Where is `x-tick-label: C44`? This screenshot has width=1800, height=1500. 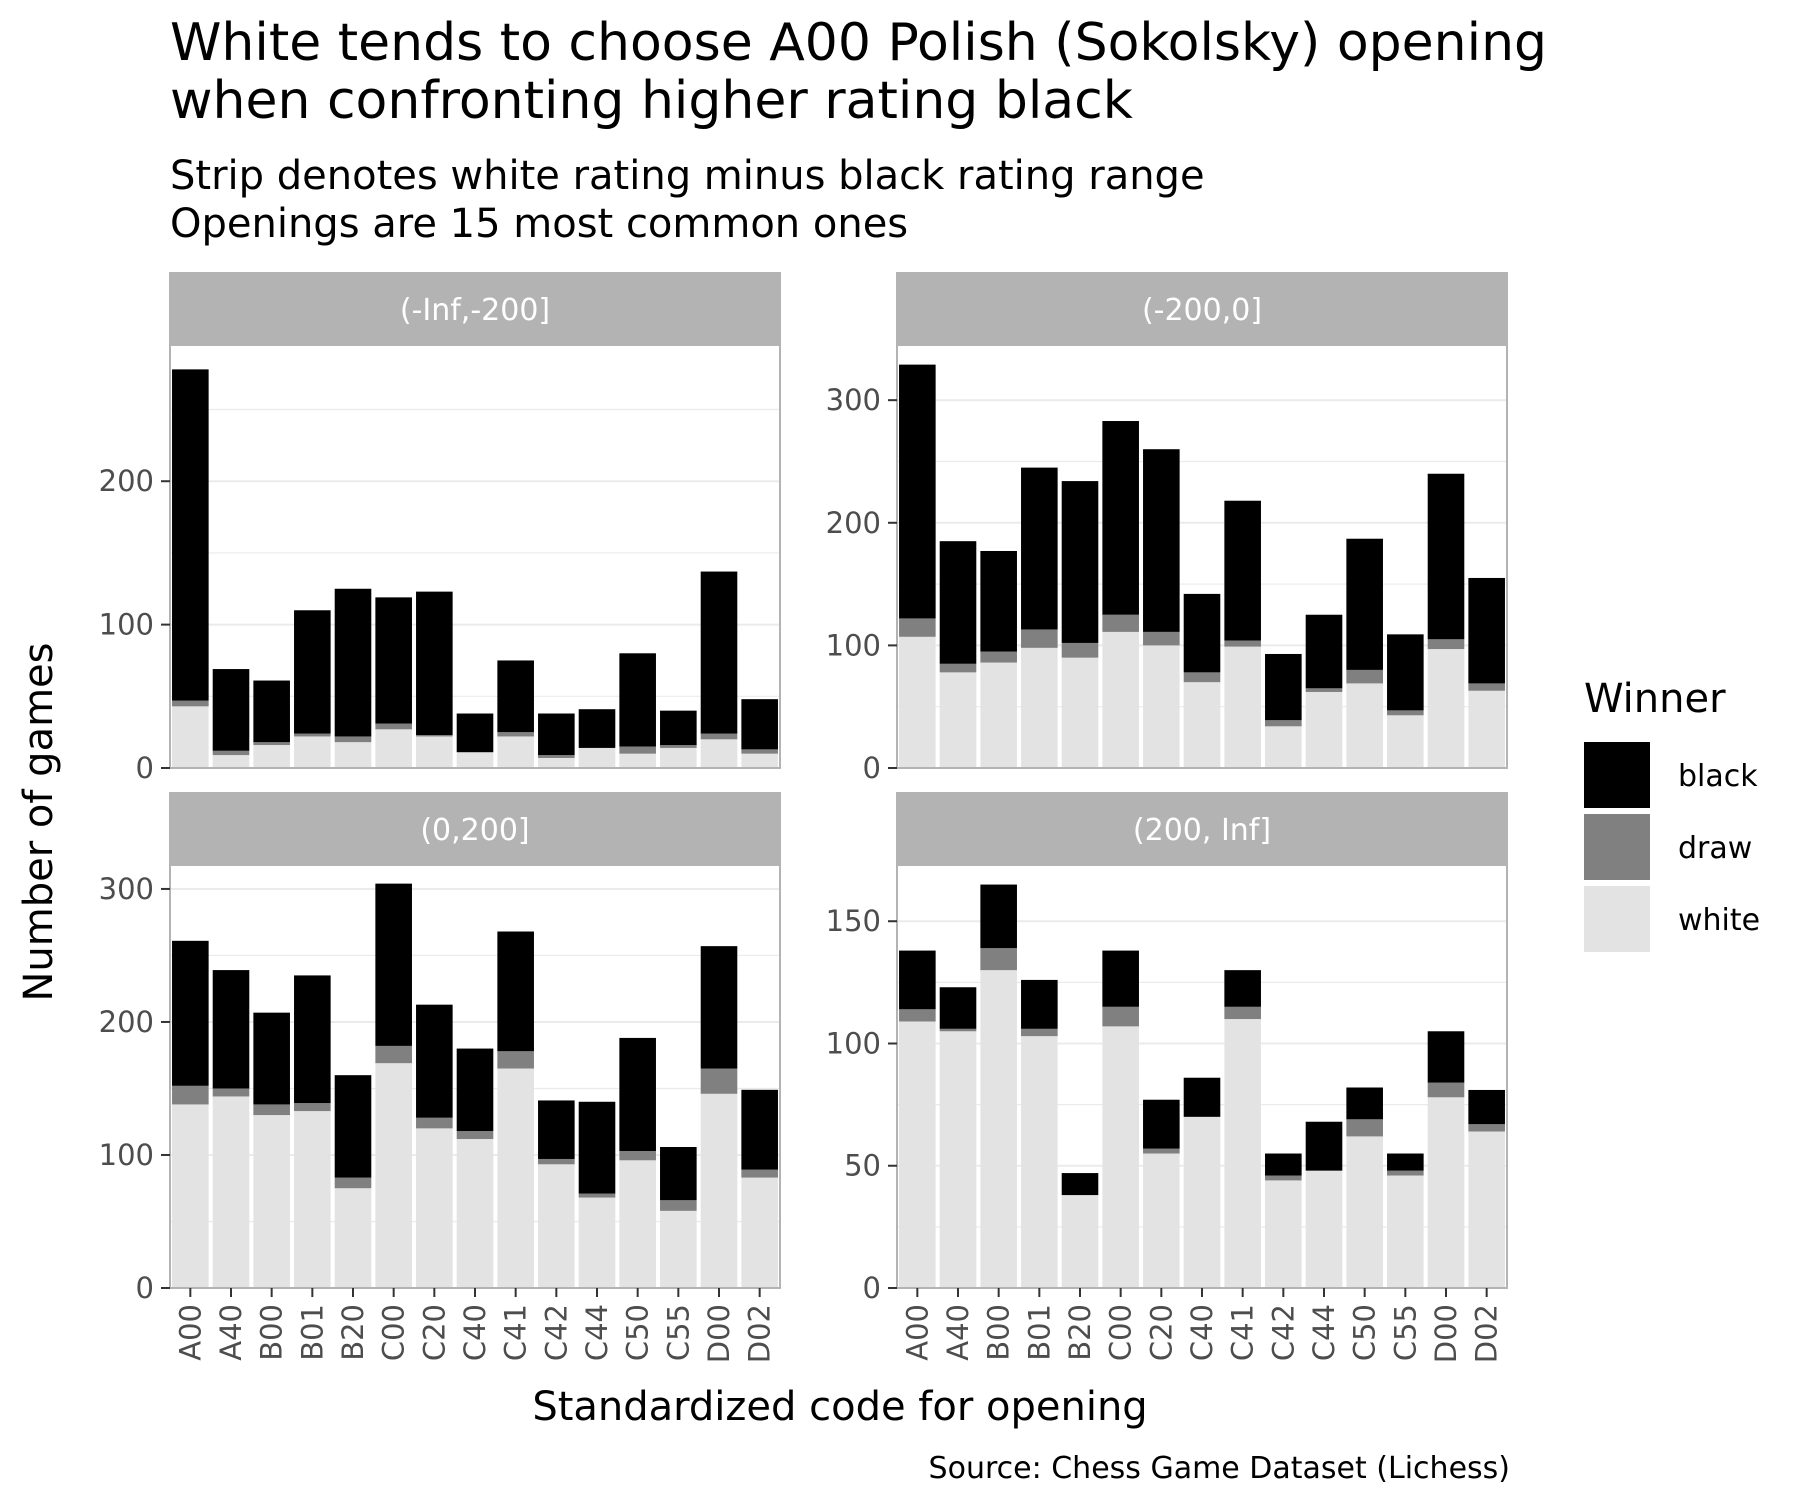 x-tick-label: C44 is located at coordinates (1324, 1332).